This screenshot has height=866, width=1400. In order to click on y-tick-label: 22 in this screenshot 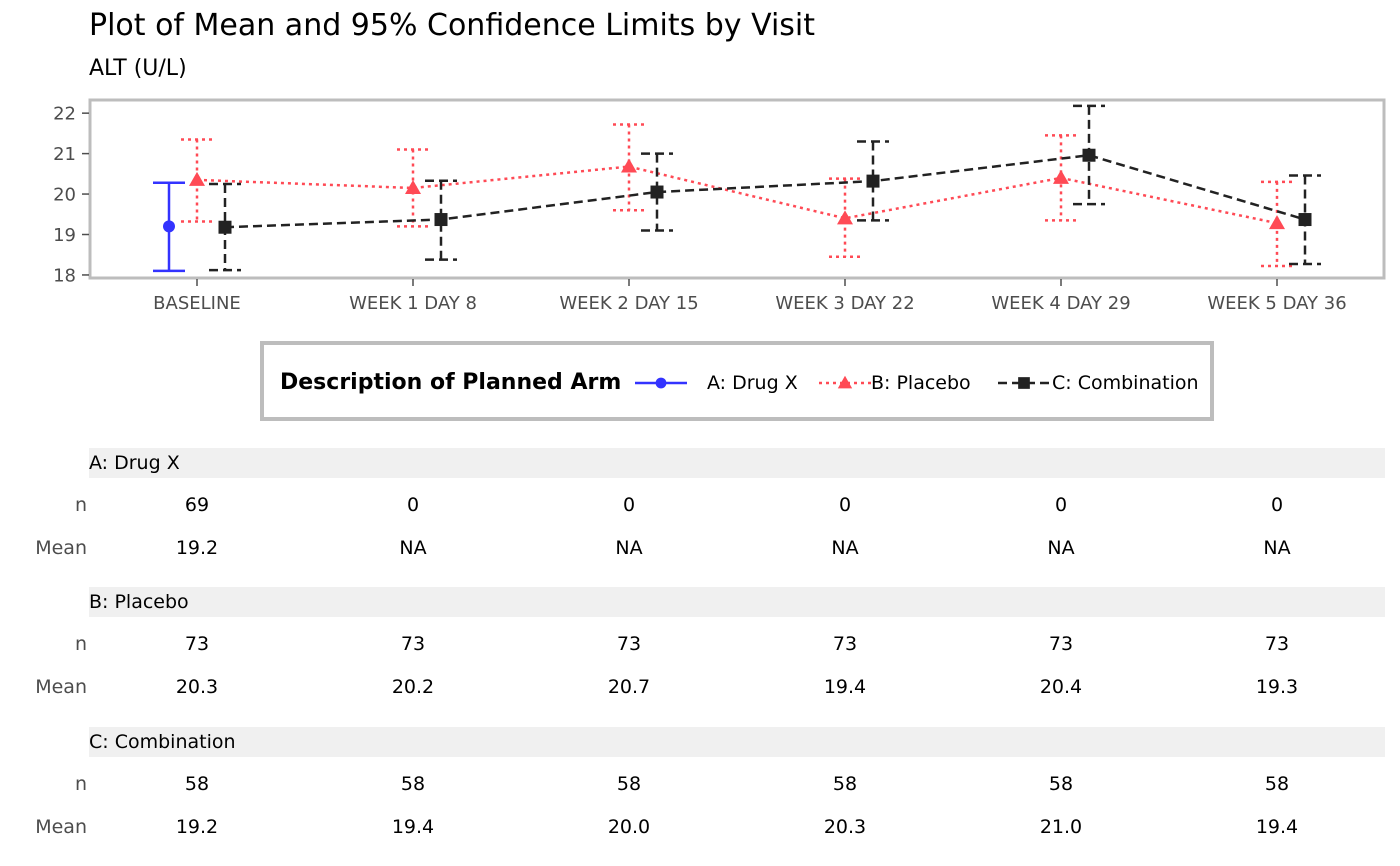, I will do `click(64, 114)`.